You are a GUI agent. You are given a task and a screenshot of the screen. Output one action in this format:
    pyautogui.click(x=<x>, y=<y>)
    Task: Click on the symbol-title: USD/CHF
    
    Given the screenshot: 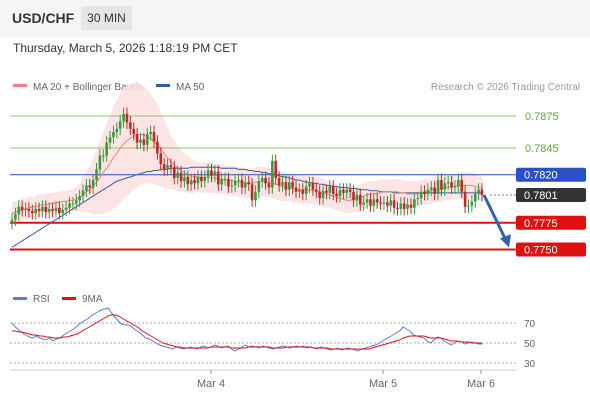 What is the action you would take?
    pyautogui.click(x=43, y=18)
    